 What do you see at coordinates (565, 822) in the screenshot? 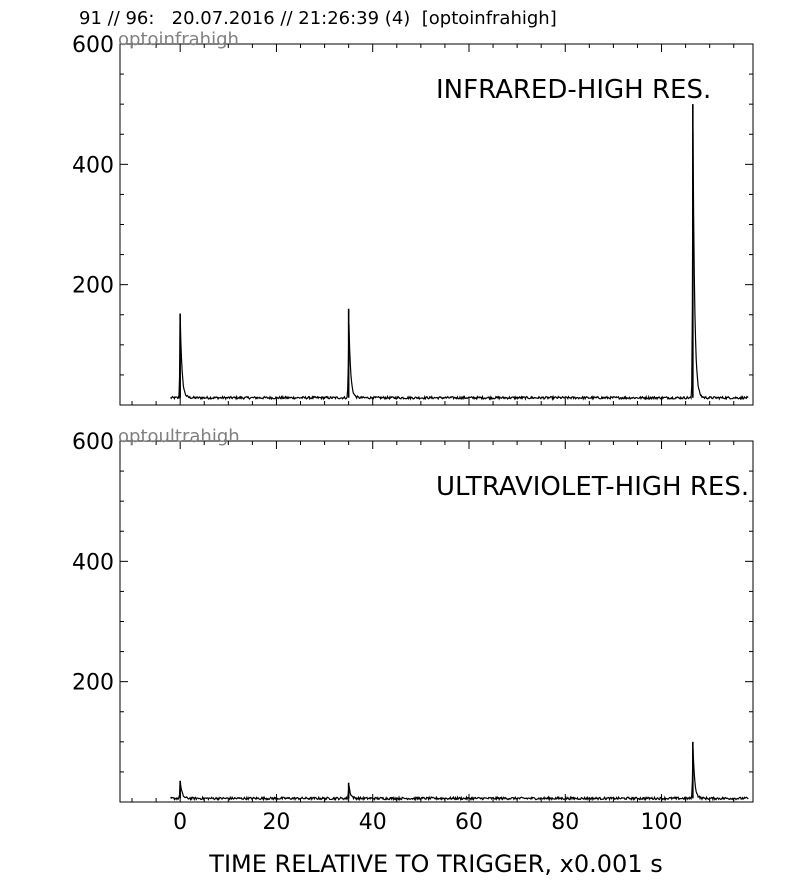
I see `x-tick-label: 80` at bounding box center [565, 822].